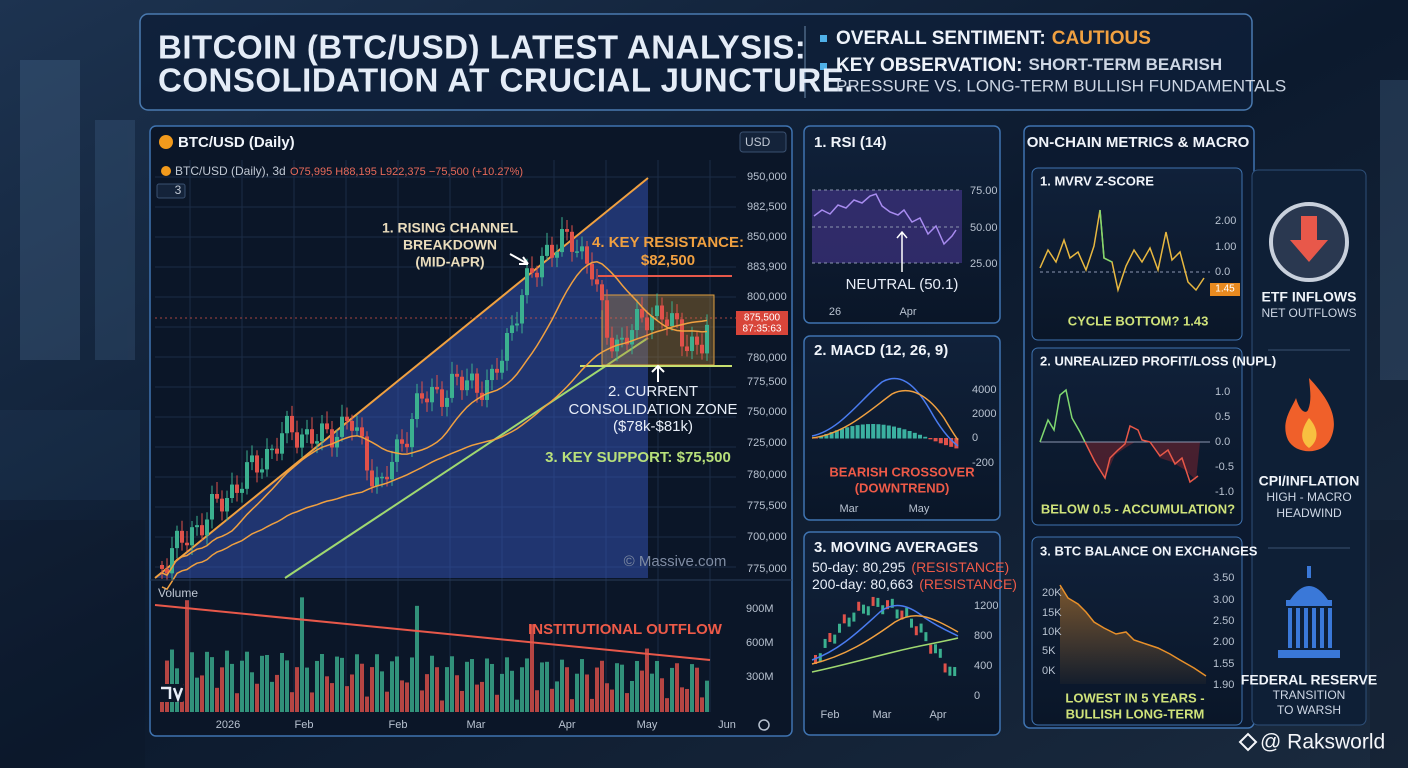  Describe the element at coordinates (1049, 671) in the screenshot. I see `left-axis-label: 0K` at that location.